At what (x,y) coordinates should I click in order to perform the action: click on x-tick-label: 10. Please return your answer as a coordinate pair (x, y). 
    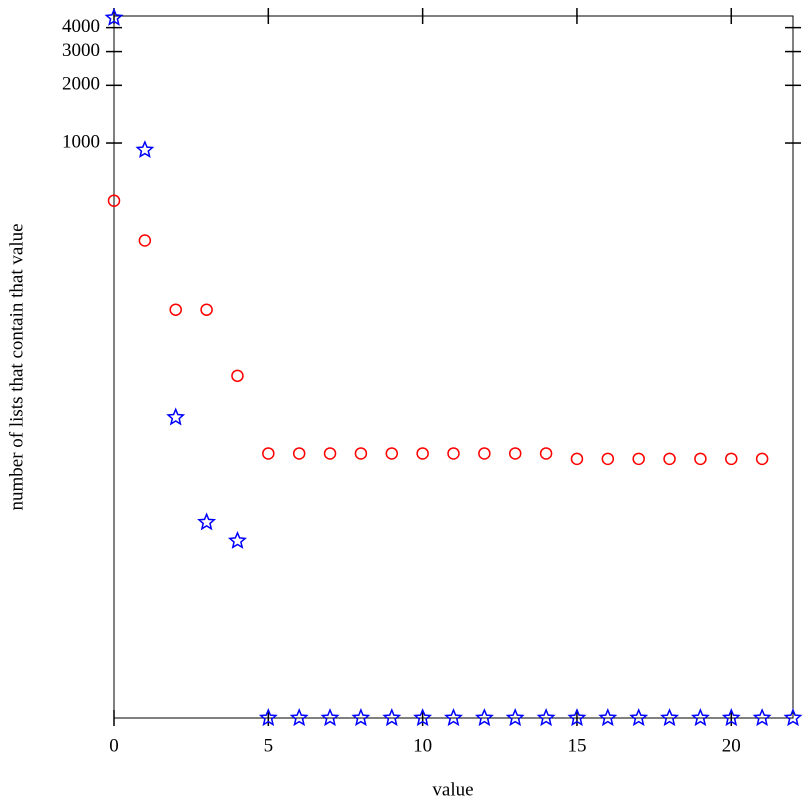
    Looking at the image, I should click on (422, 745).